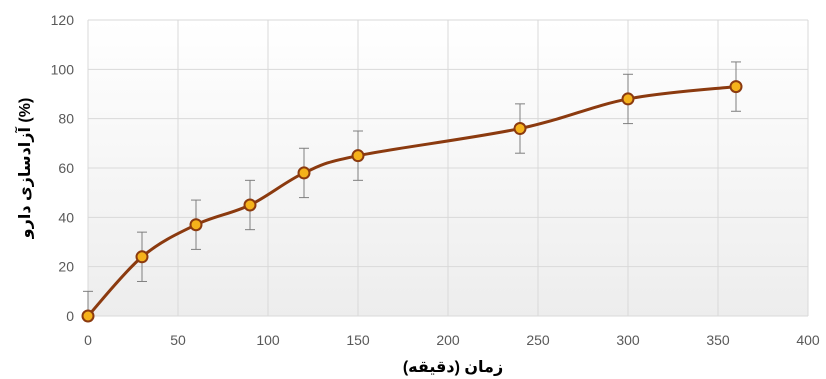  I want to click on x-tick-label: 300, so click(628, 340).